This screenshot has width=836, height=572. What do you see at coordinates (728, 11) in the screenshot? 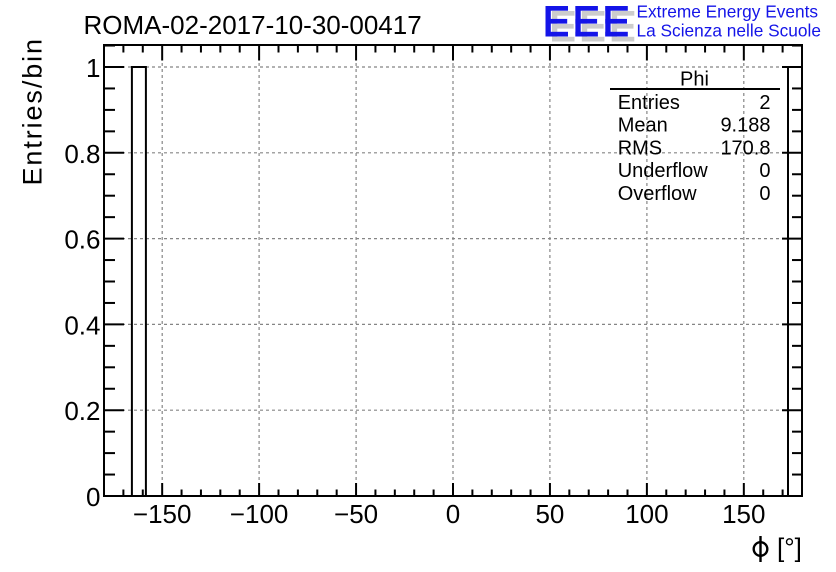
I see `svg-text: Extreme Energy Events` at bounding box center [728, 11].